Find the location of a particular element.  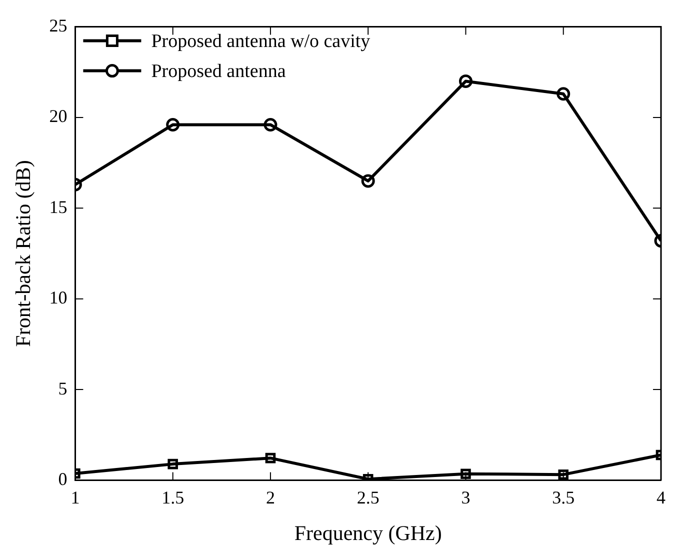

y-axis-title: Front-back Ratio (dB) is located at coordinates (23, 253).